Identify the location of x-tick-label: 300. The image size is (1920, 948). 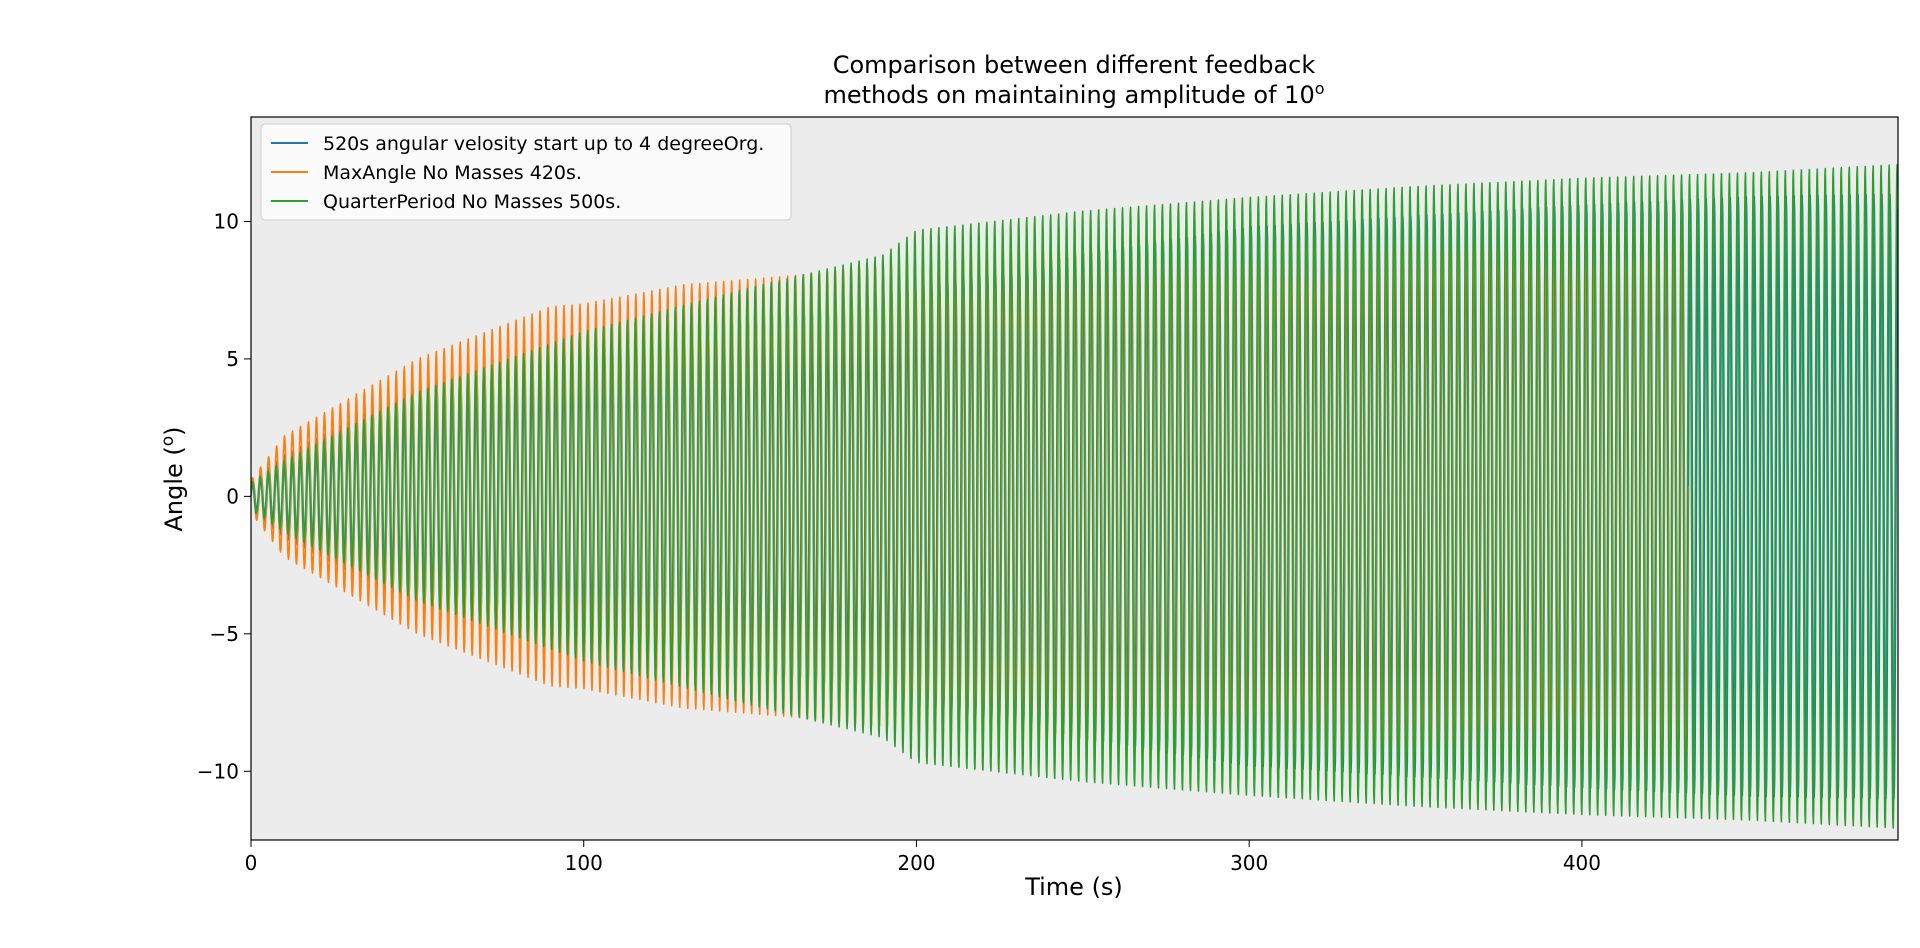
(1249, 863).